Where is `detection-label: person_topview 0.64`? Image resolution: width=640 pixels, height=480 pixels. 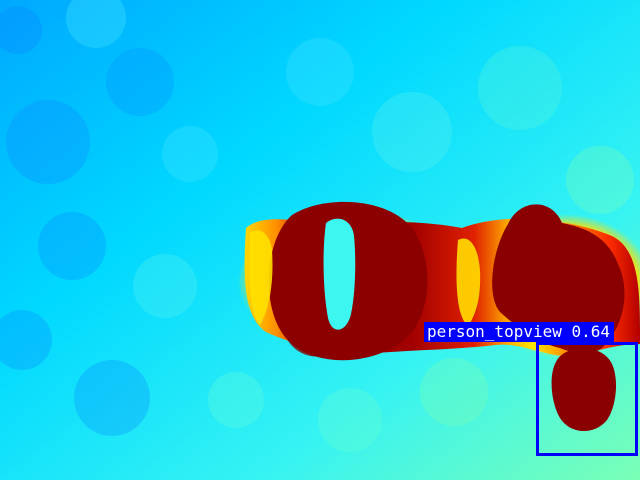 detection-label: person_topview 0.64 is located at coordinates (519, 332).